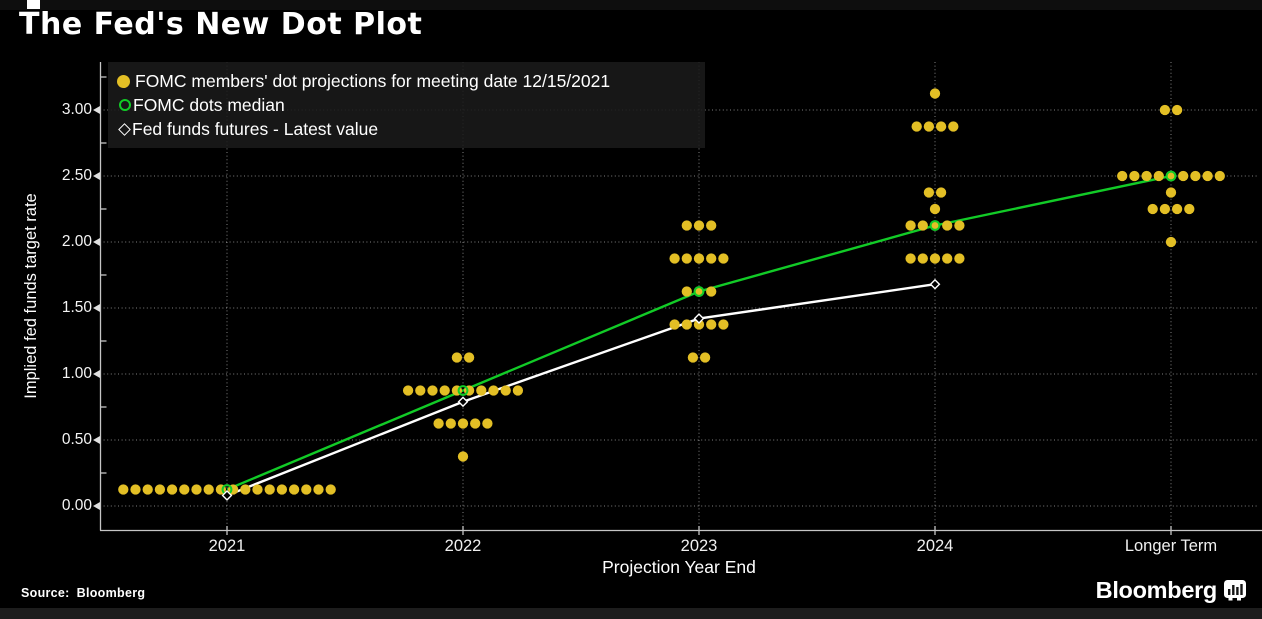 Image resolution: width=1262 pixels, height=619 pixels. What do you see at coordinates (1156, 590) in the screenshot?
I see `bloomberg-wordmark: Bloomberg` at bounding box center [1156, 590].